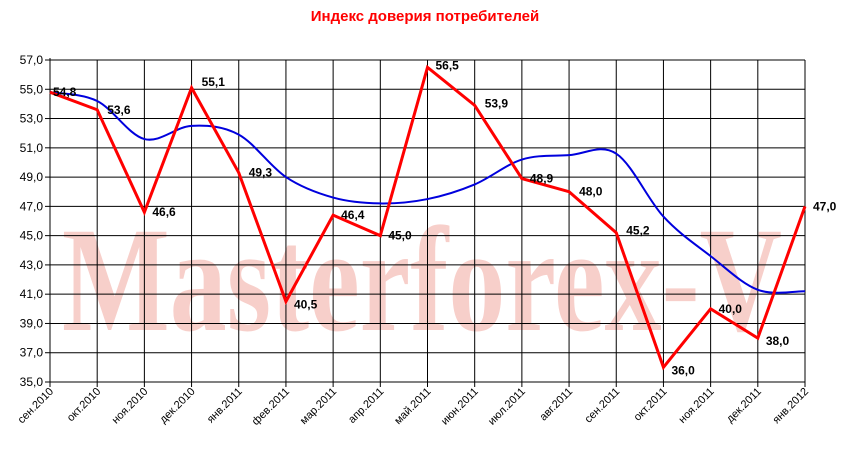 The height and width of the screenshot is (454, 860). What do you see at coordinates (556, 405) in the screenshot?
I see `x-tick-label: авг.2011` at bounding box center [556, 405].